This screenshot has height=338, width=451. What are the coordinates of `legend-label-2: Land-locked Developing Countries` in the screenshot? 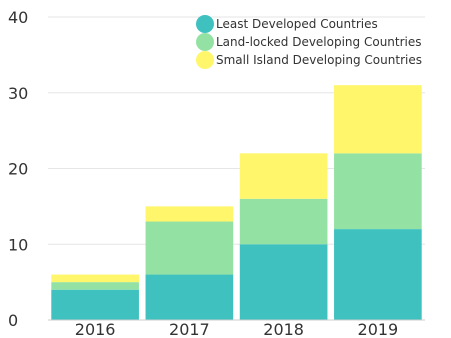 It's located at (319, 42).